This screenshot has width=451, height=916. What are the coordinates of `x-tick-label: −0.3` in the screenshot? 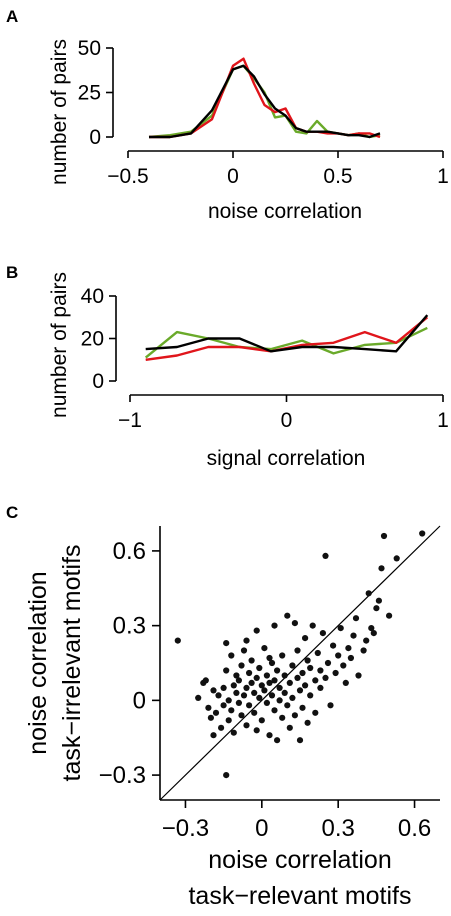 It's located at (185, 828).